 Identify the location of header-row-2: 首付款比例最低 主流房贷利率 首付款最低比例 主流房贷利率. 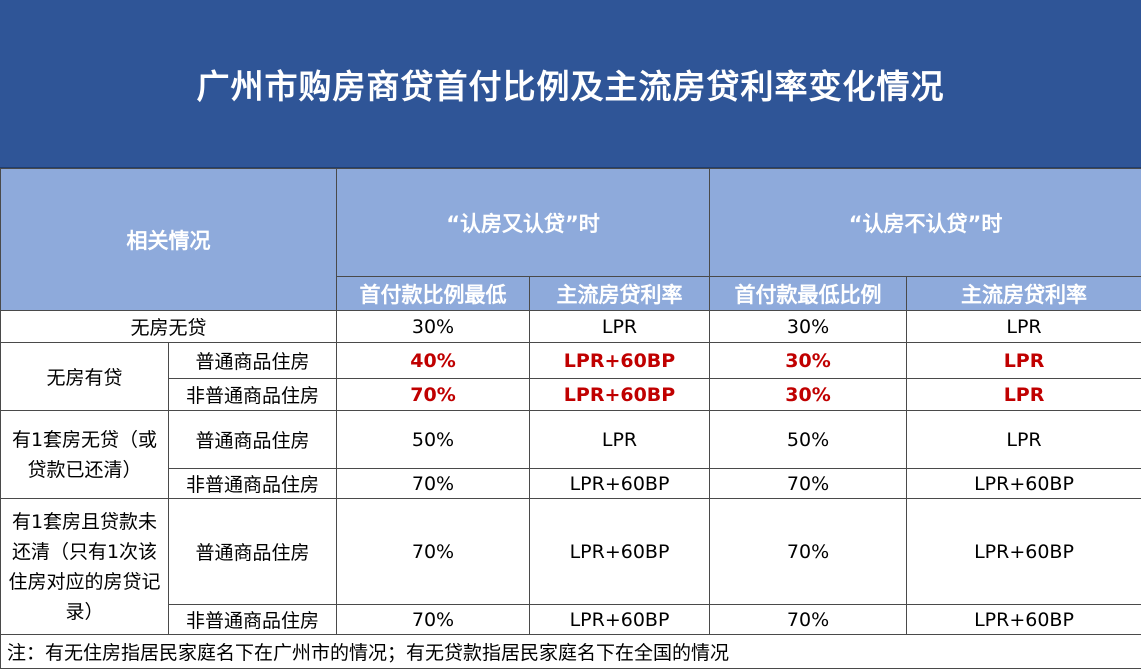
(571, 293).